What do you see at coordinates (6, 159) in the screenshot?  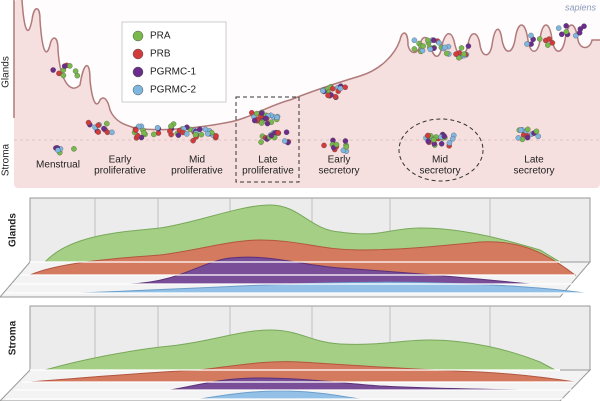 I see `side-label: Stroma` at bounding box center [6, 159].